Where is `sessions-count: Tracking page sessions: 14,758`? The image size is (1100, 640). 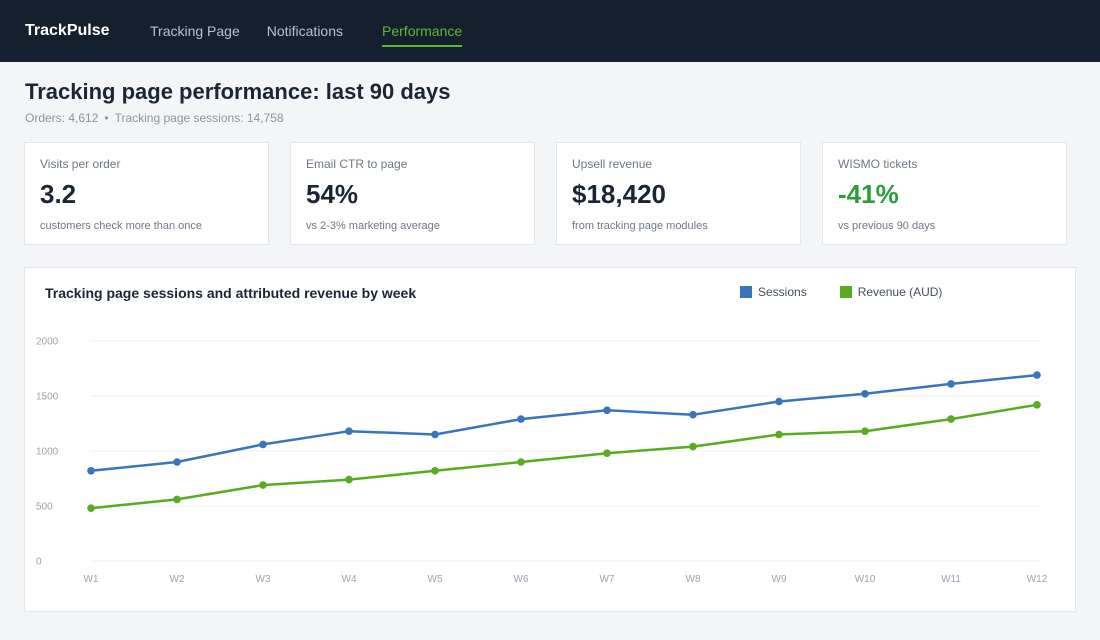 sessions-count: Tracking page sessions: 14,758 is located at coordinates (199, 118).